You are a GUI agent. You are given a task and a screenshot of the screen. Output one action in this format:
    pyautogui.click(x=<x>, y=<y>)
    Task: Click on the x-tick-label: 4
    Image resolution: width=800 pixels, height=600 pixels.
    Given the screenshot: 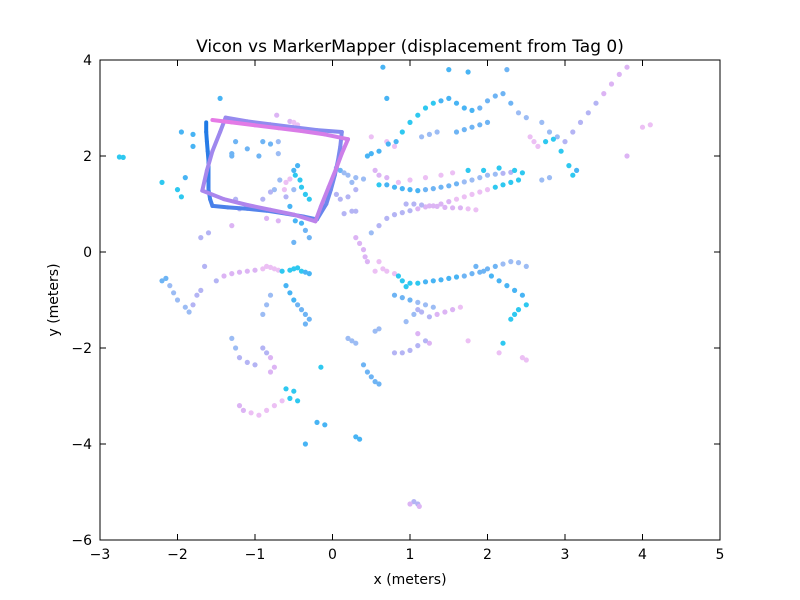 What is the action you would take?
    pyautogui.click(x=642, y=555)
    